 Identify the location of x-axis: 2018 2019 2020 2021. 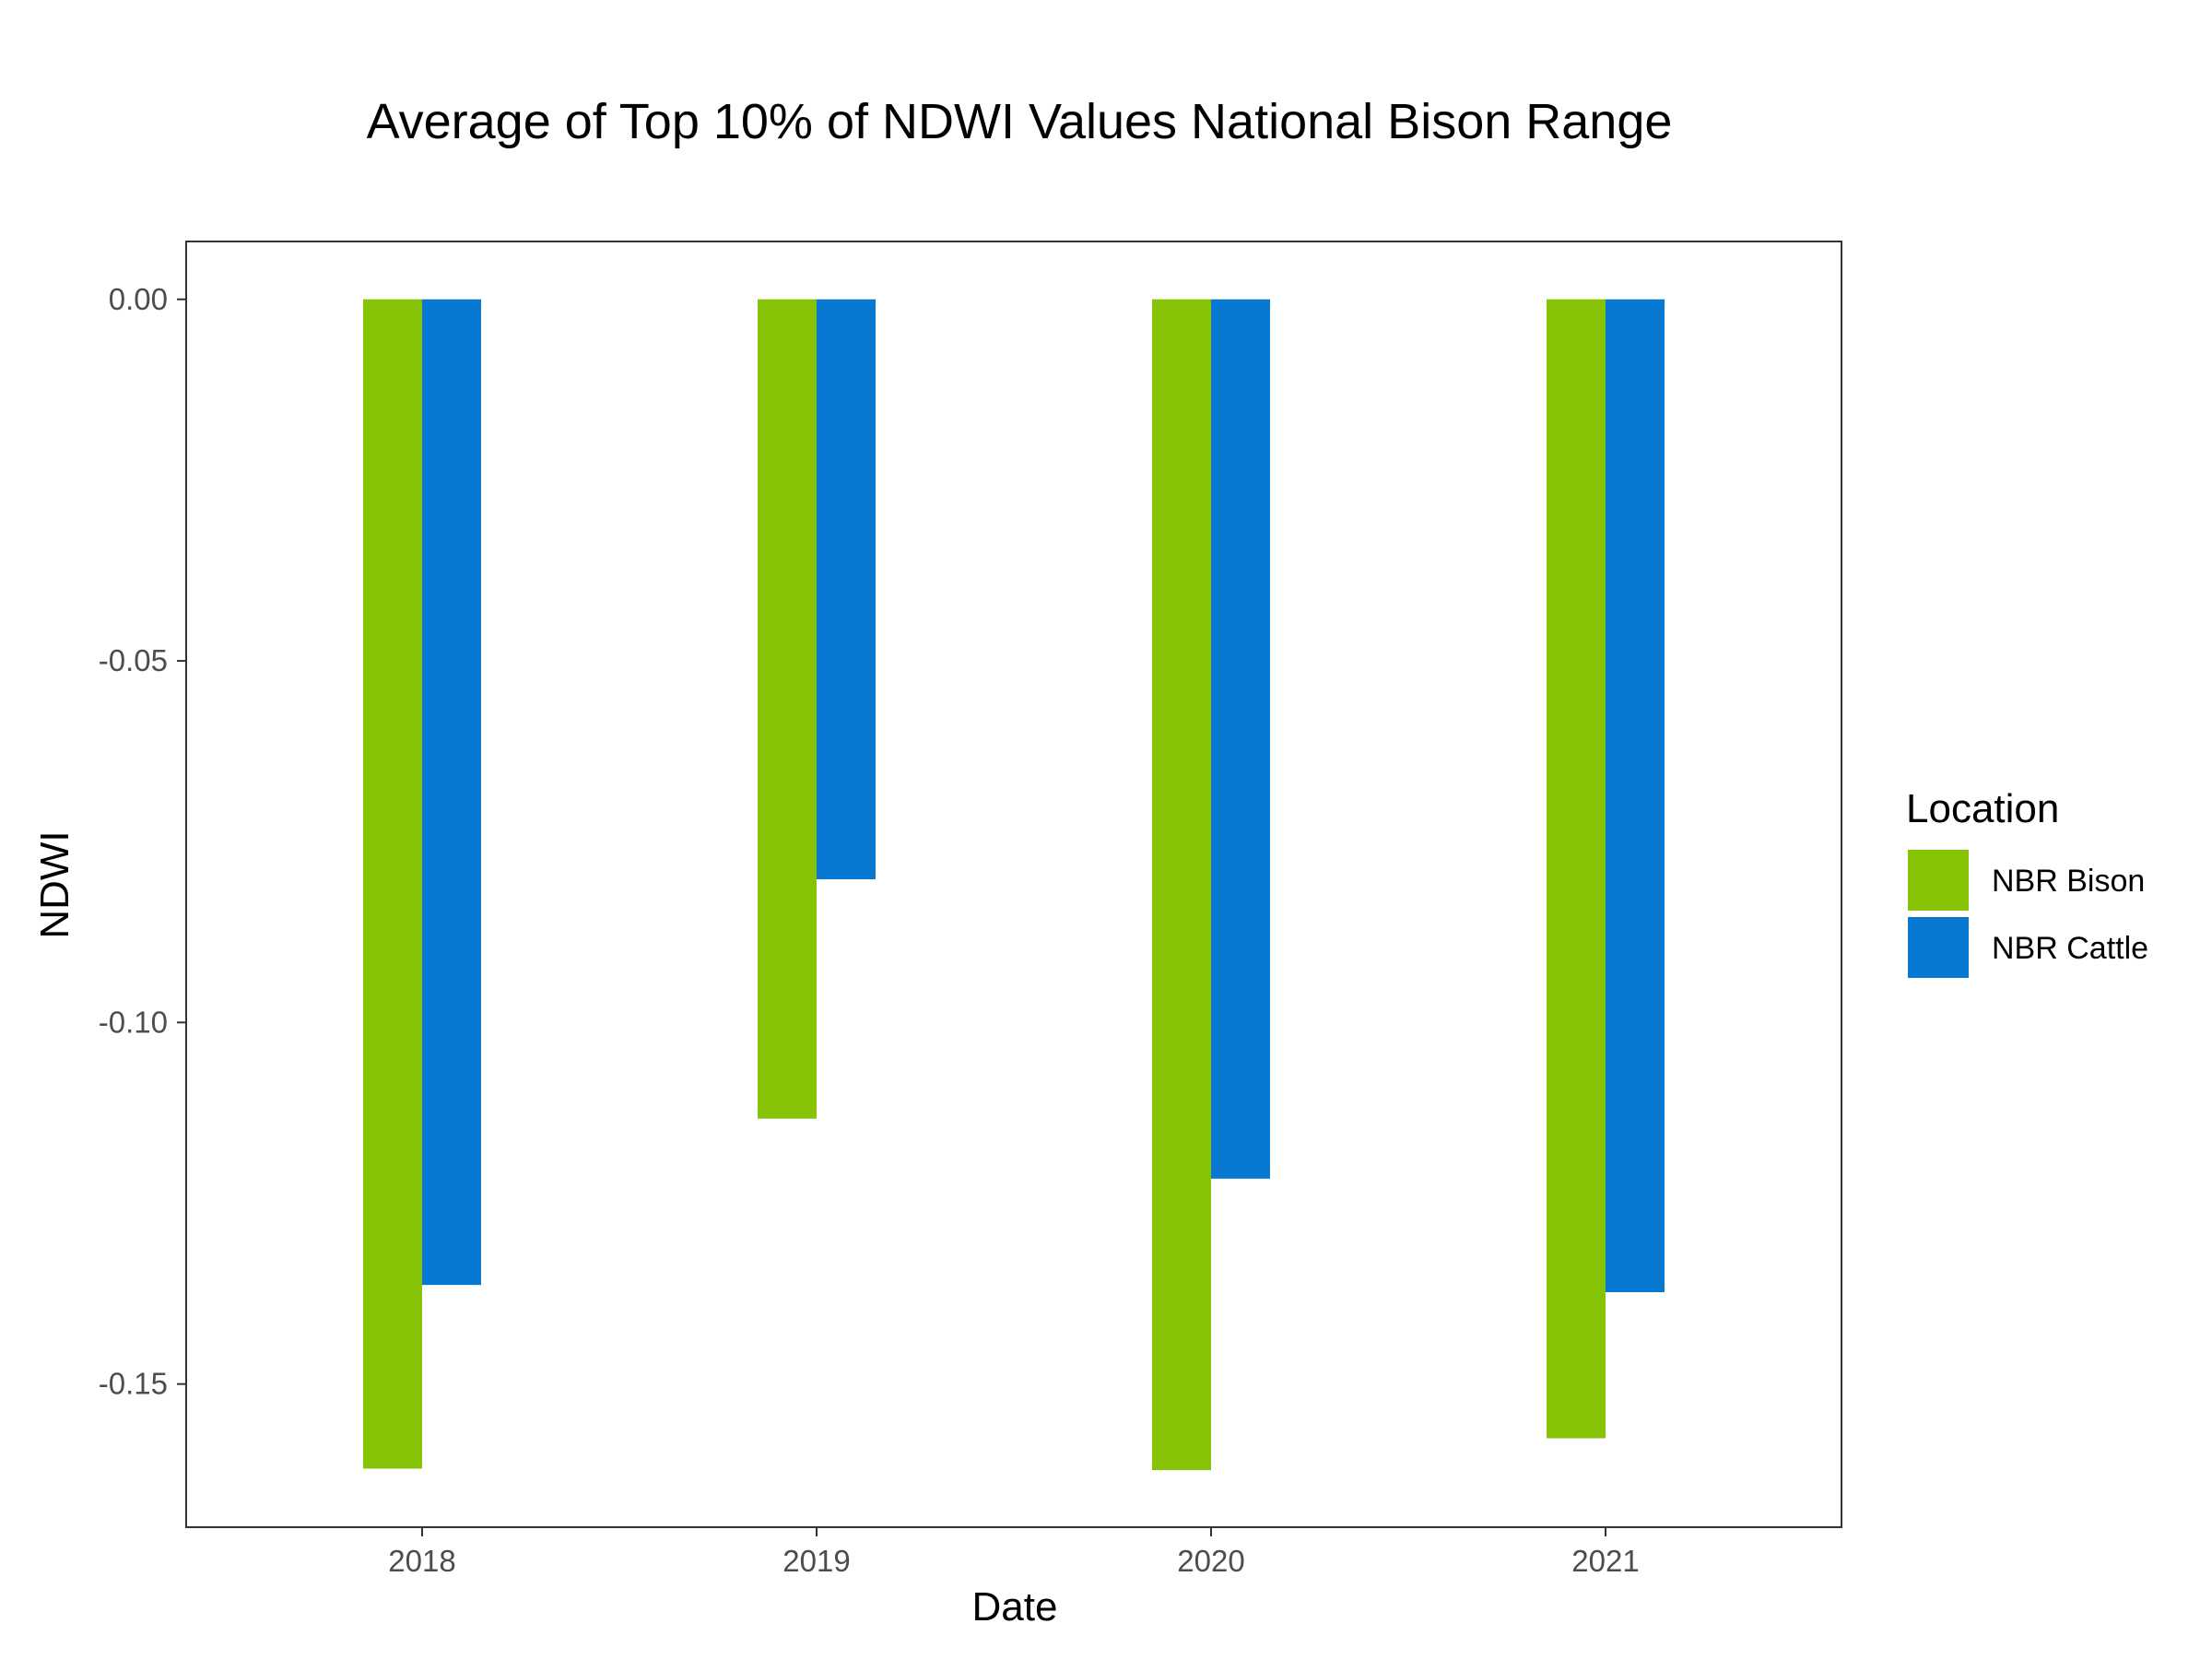
(1014, 1552).